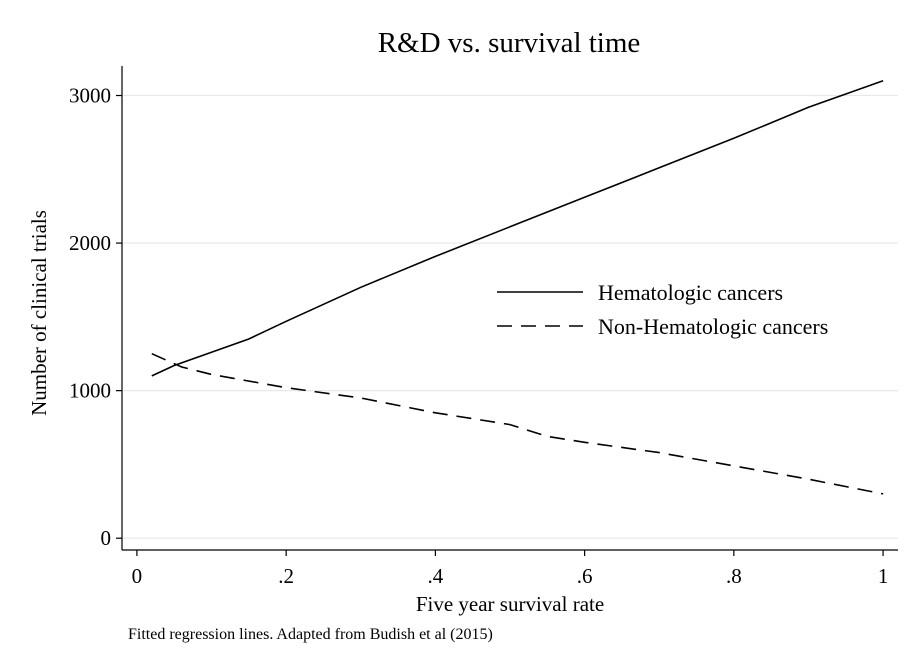  Describe the element at coordinates (39, 313) in the screenshot. I see `y-axis-label: Number of clinical trials` at that location.